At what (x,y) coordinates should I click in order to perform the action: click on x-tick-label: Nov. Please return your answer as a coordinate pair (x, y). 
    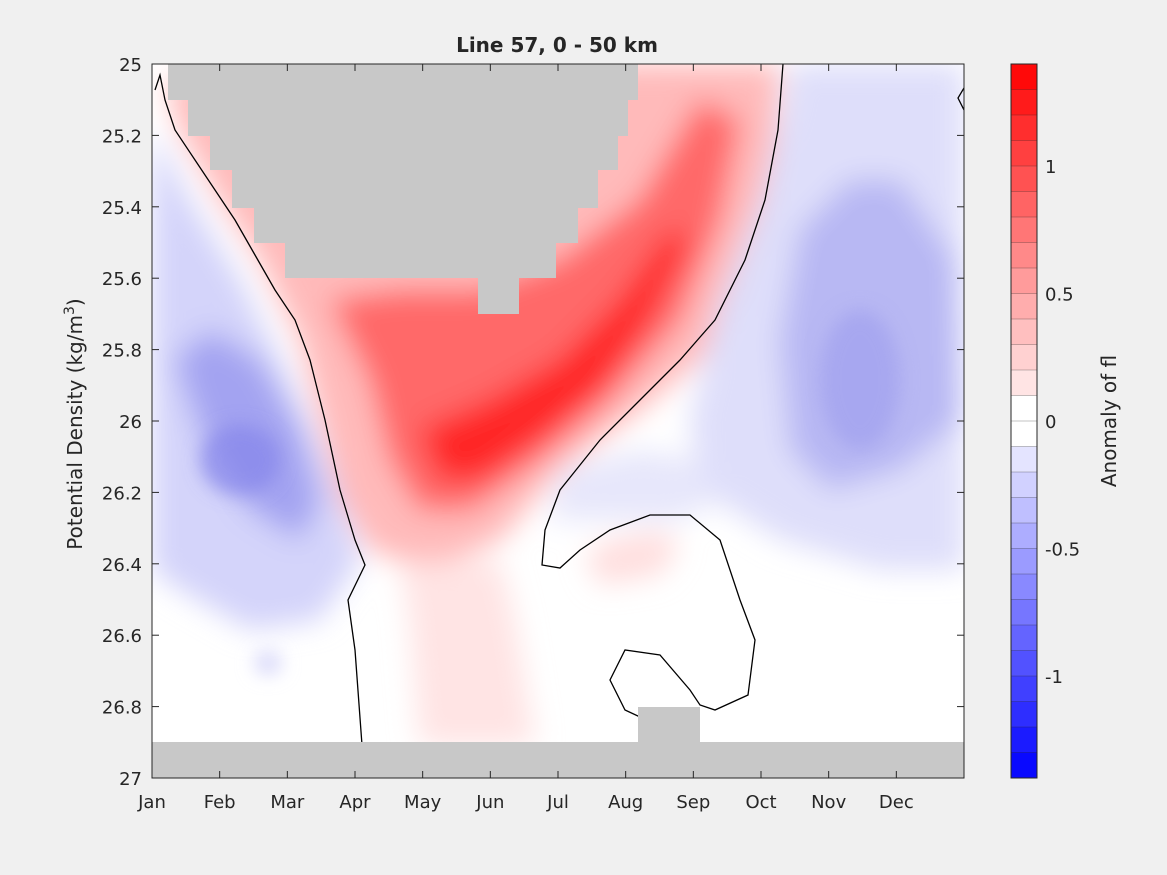
    Looking at the image, I should click on (828, 802).